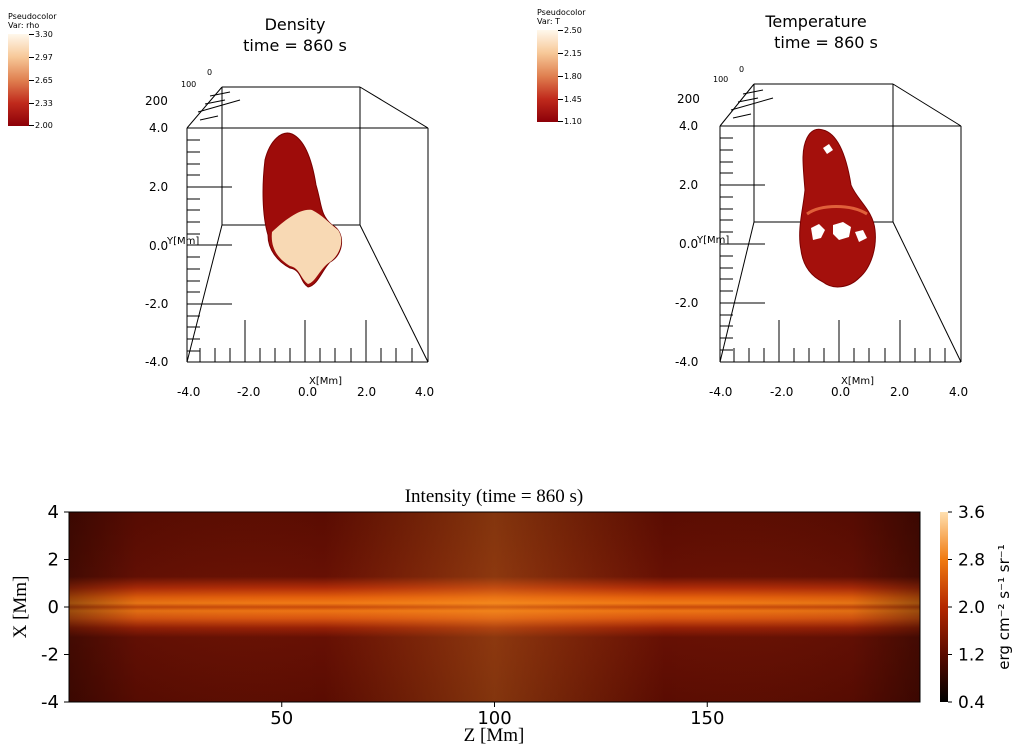 The width and height of the screenshot is (1022, 748). Describe the element at coordinates (44, 80) in the screenshot. I see `legend-tick: 2.65` at that location.